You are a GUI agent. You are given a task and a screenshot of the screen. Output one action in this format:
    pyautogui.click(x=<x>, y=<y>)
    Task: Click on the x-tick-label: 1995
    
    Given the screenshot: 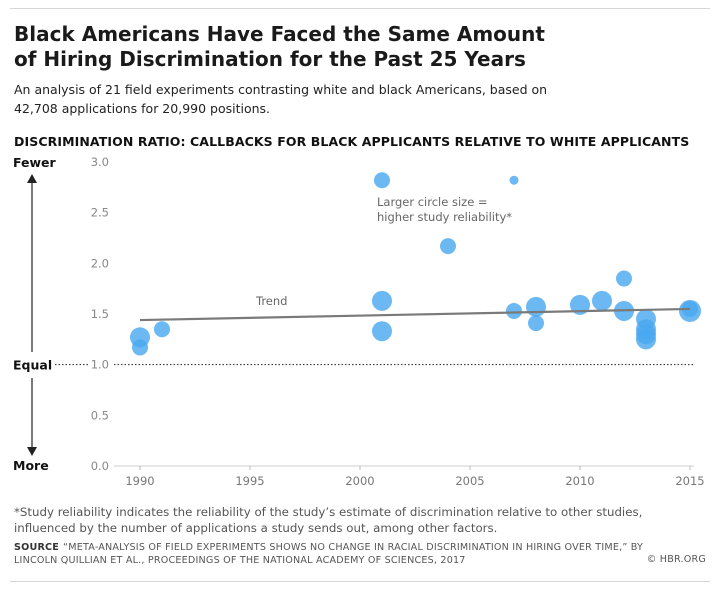 What is the action you would take?
    pyautogui.click(x=249, y=481)
    